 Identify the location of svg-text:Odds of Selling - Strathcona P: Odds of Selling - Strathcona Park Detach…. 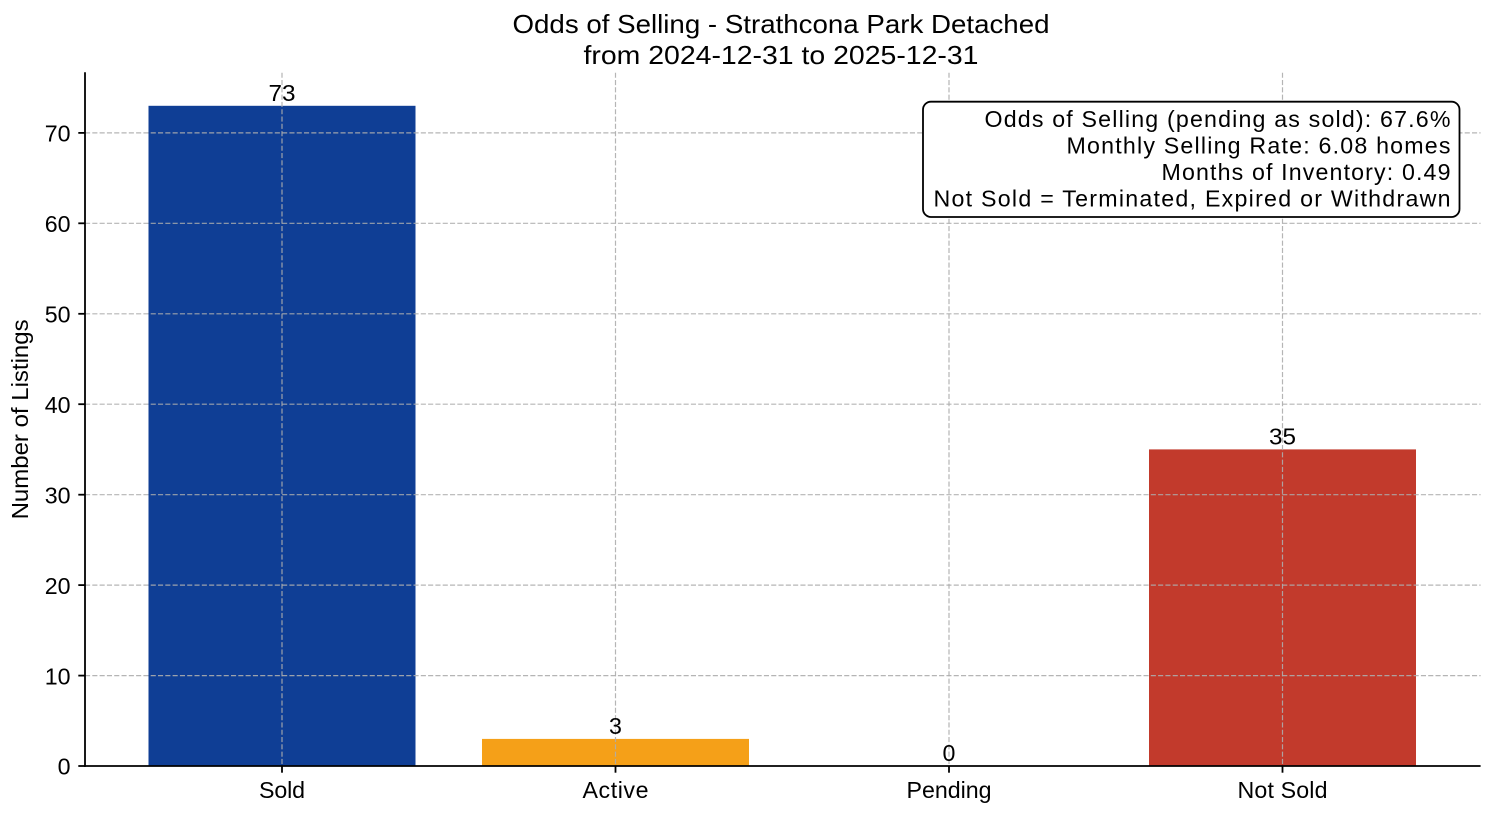
(781, 24).